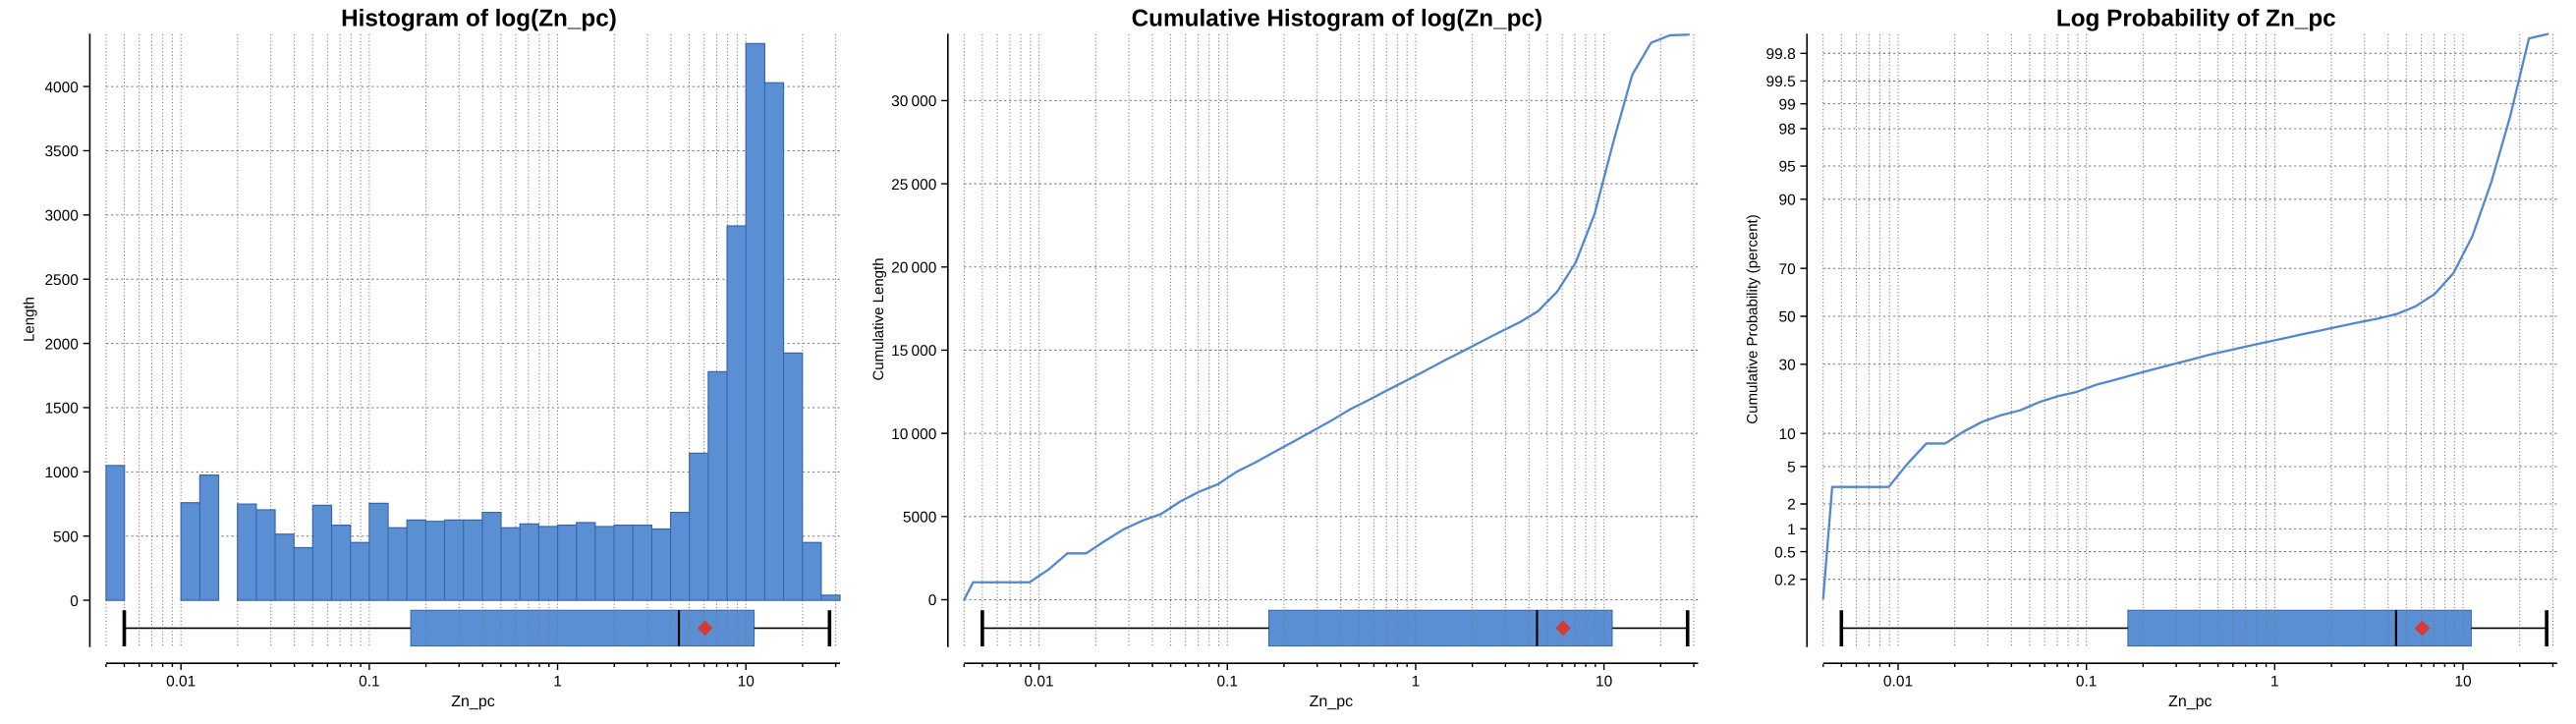 This screenshot has height=724, width=2576. I want to click on svg-text: 2000, so click(61, 344).